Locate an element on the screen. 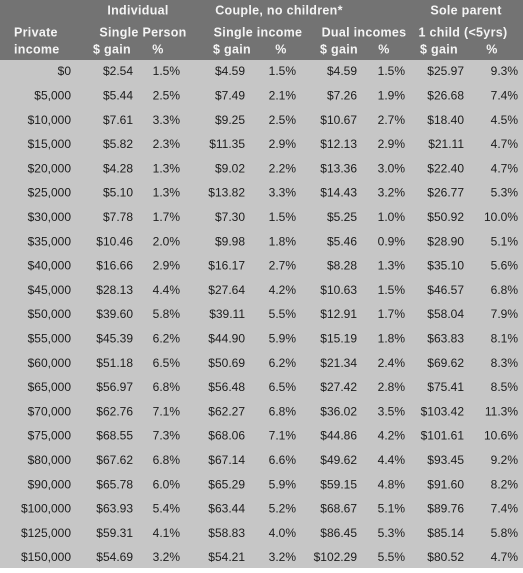  table-cell: $10.46 is located at coordinates (114, 241).